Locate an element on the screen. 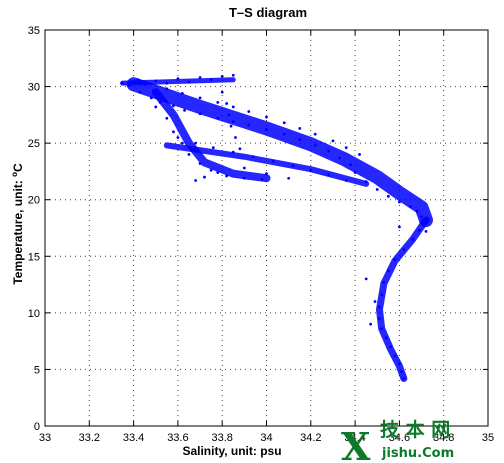 The height and width of the screenshot is (463, 504). y-tick-label: 35 is located at coordinates (34, 31).